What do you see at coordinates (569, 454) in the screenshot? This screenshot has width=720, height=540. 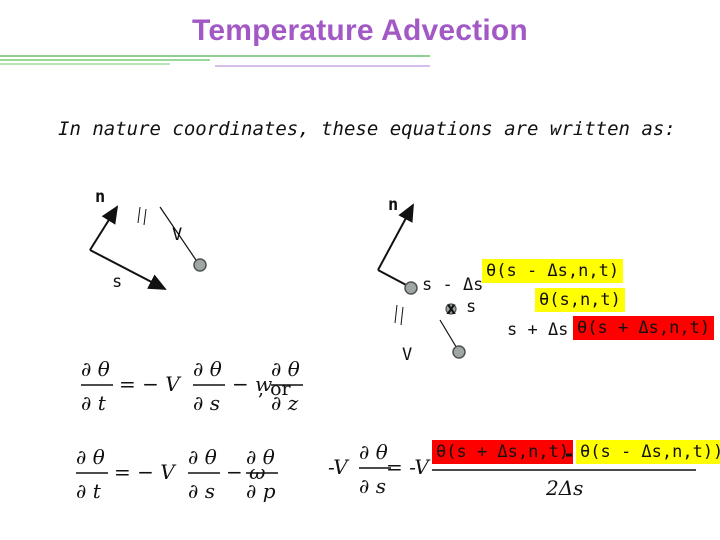 I see `equation-3-numerator-minus: -` at bounding box center [569, 454].